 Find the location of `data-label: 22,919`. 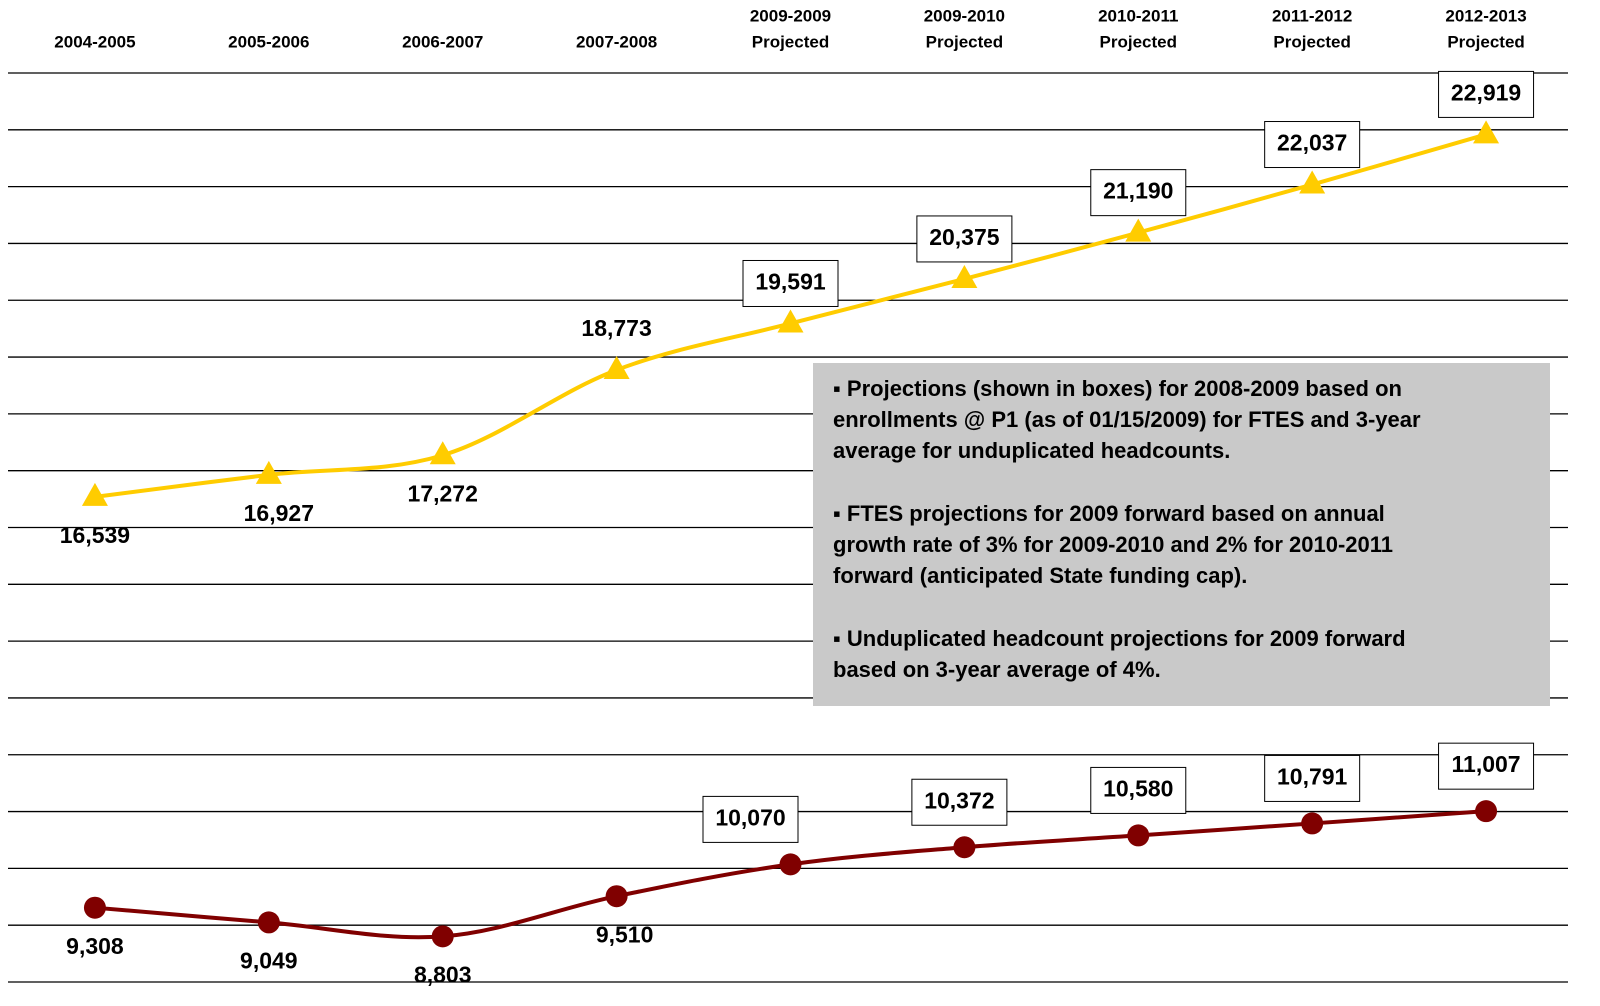

data-label: 22,919 is located at coordinates (1486, 92).